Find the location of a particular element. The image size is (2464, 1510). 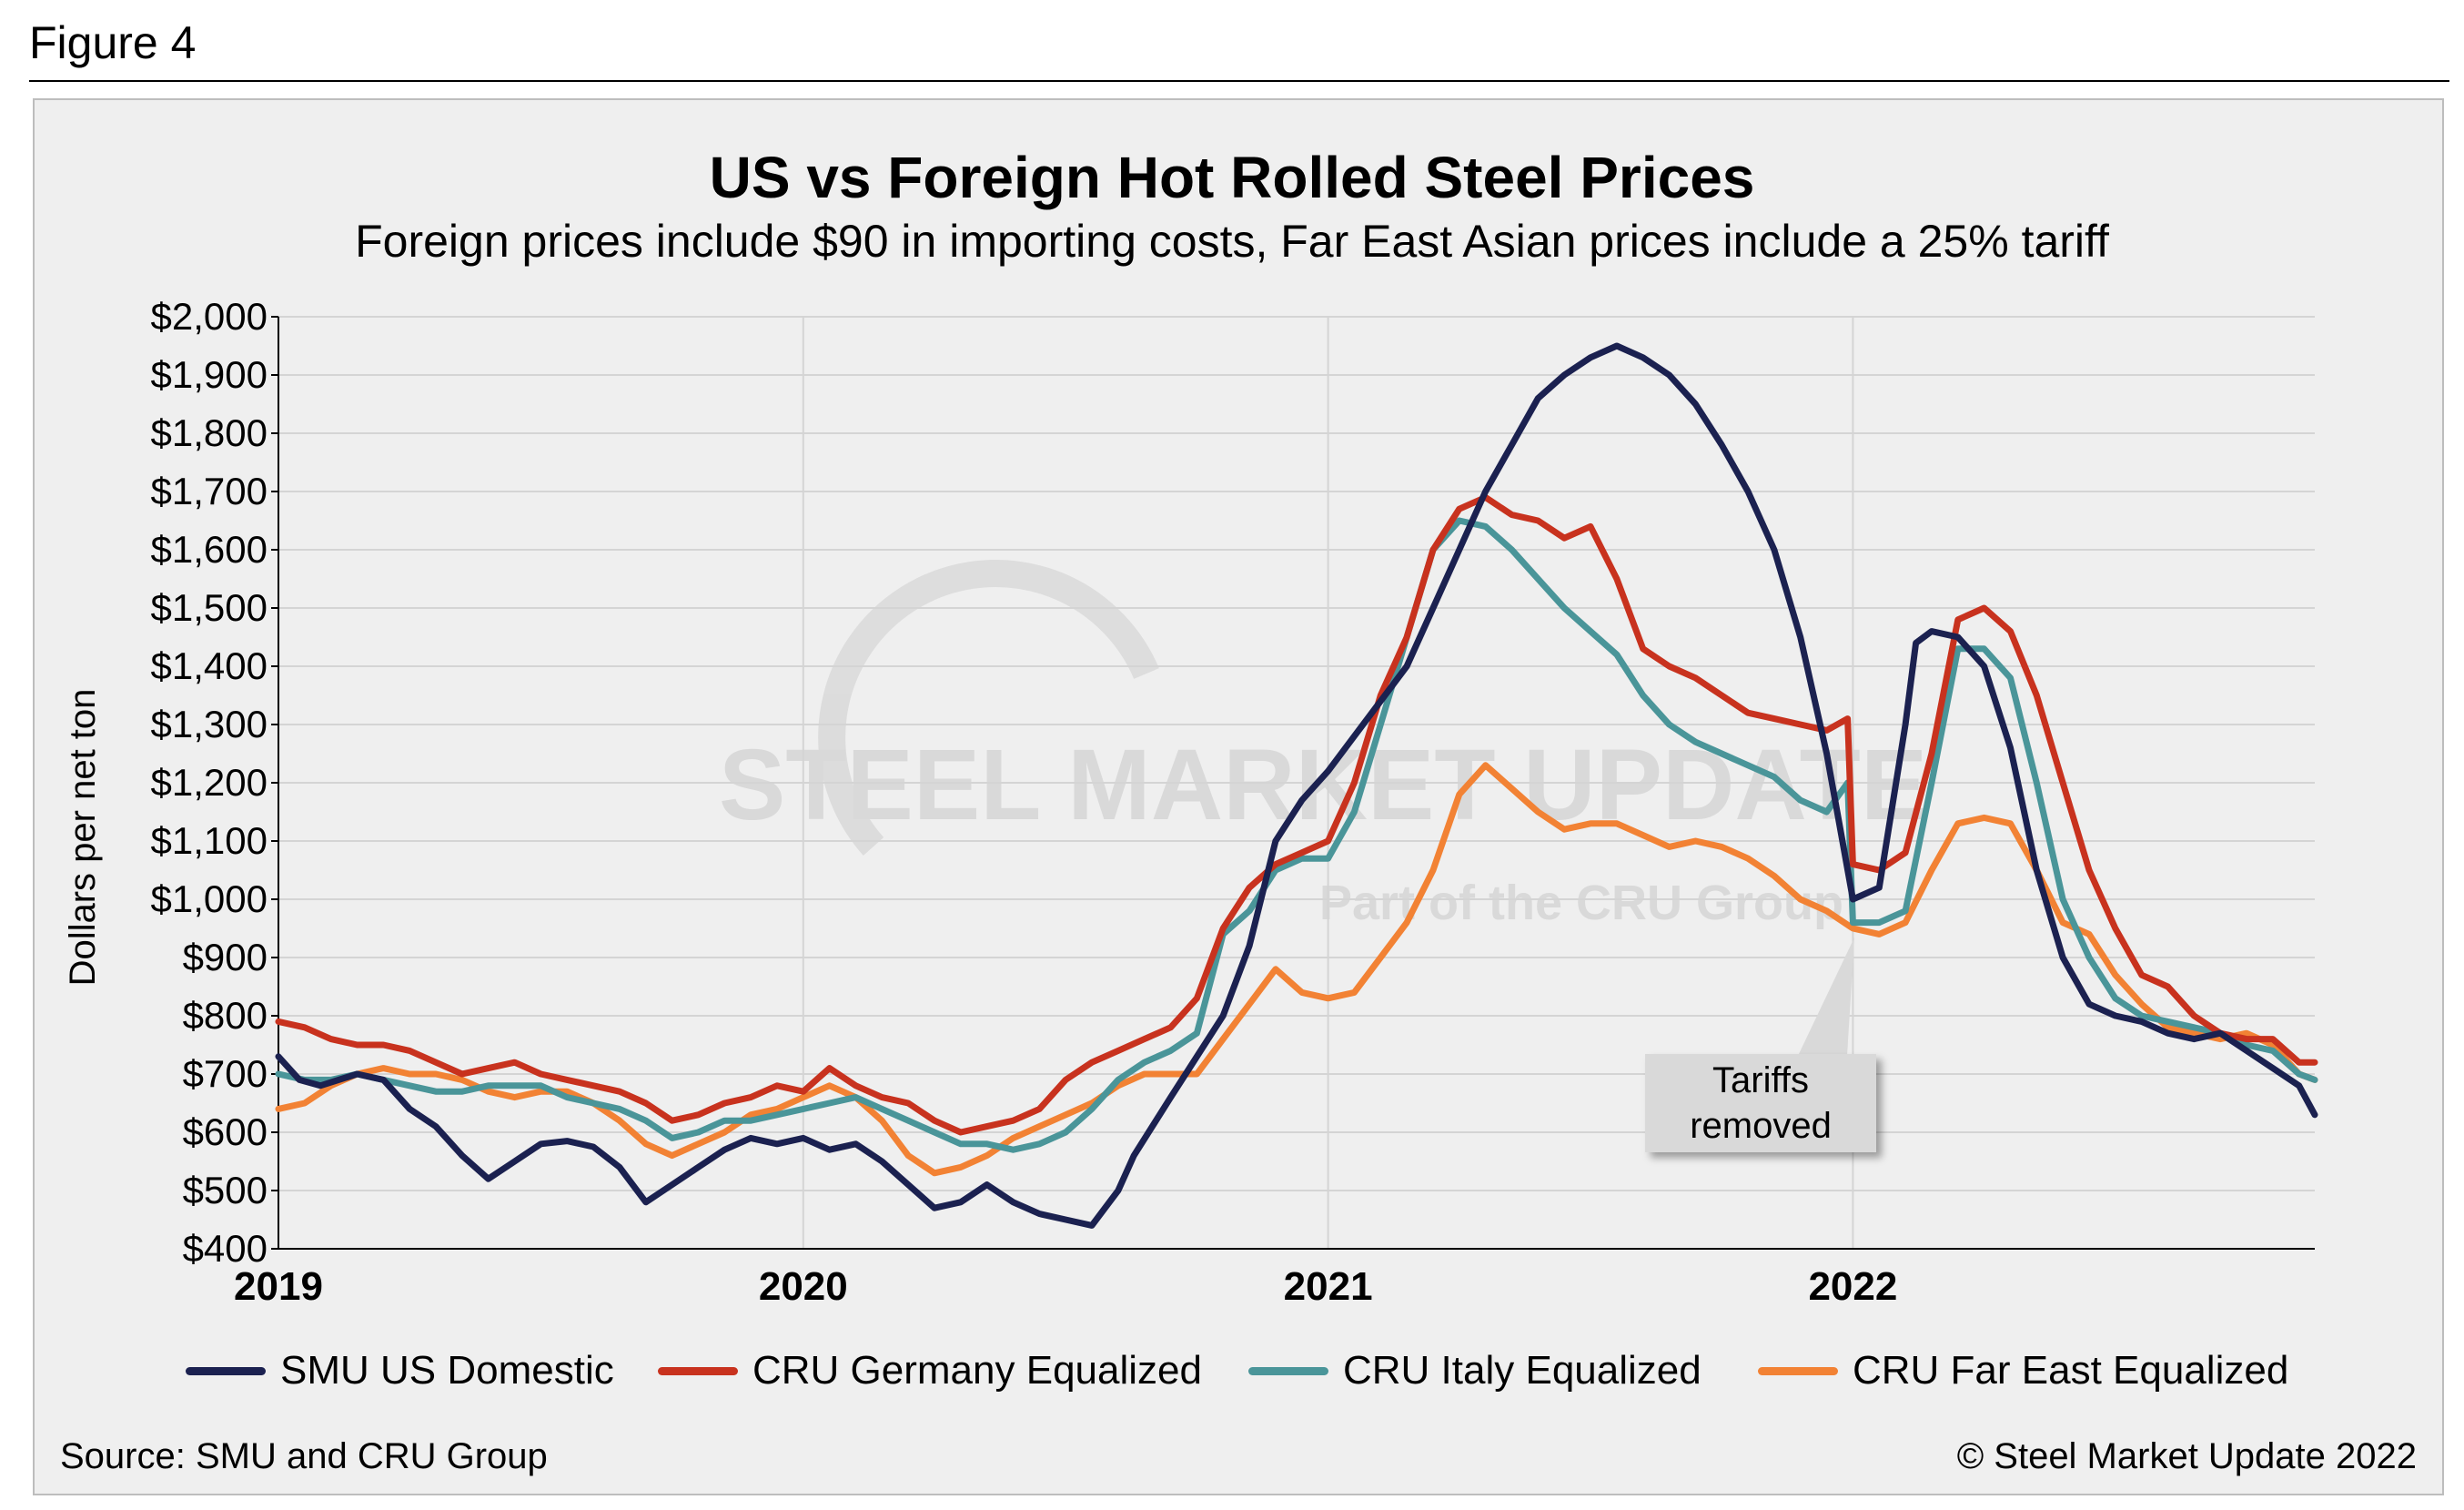

legend-swatch-smu-us is located at coordinates (226, 1370).